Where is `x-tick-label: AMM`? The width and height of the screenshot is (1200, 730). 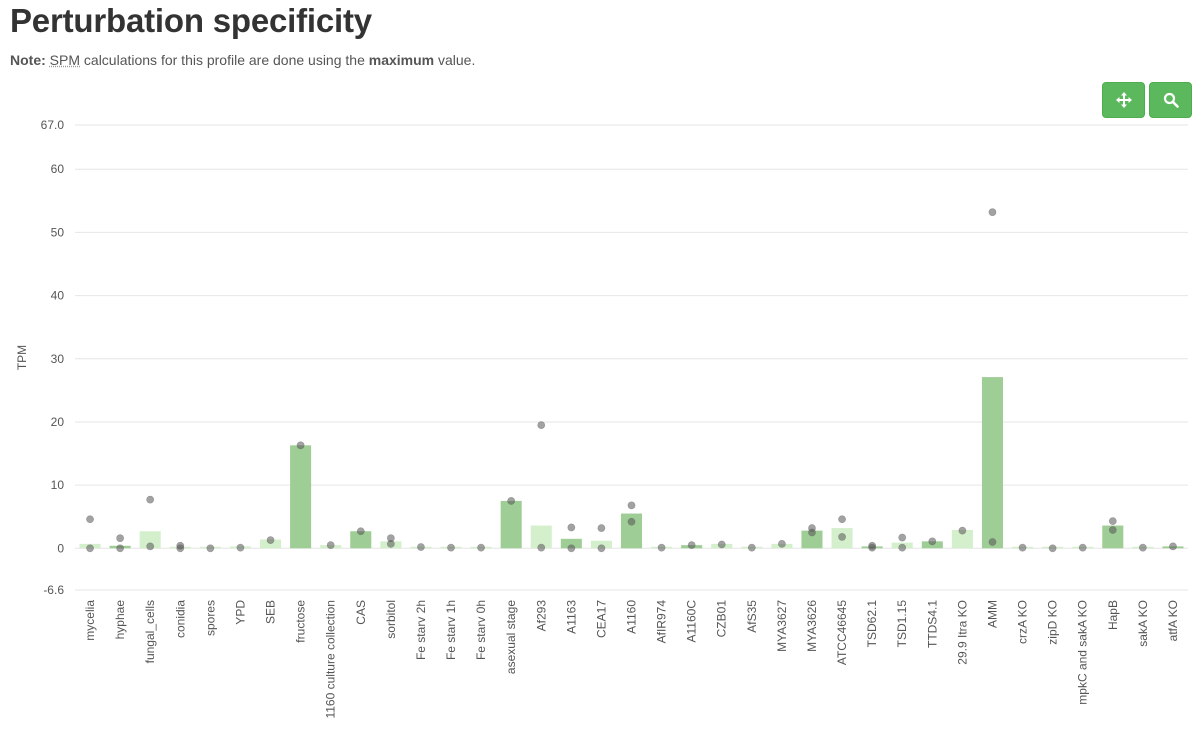 x-tick-label: AMM is located at coordinates (992, 614).